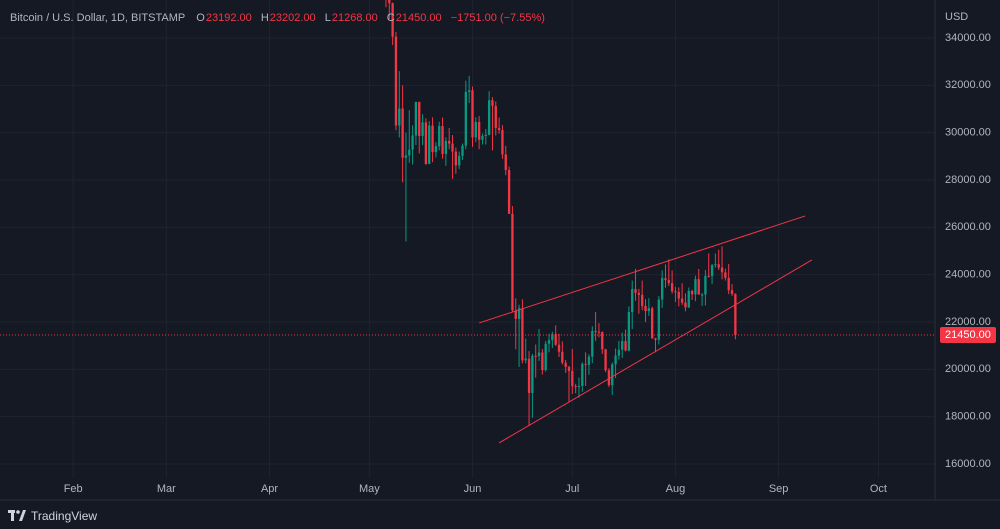 The image size is (1000, 529). What do you see at coordinates (64, 516) in the screenshot?
I see `brand: TradingView` at bounding box center [64, 516].